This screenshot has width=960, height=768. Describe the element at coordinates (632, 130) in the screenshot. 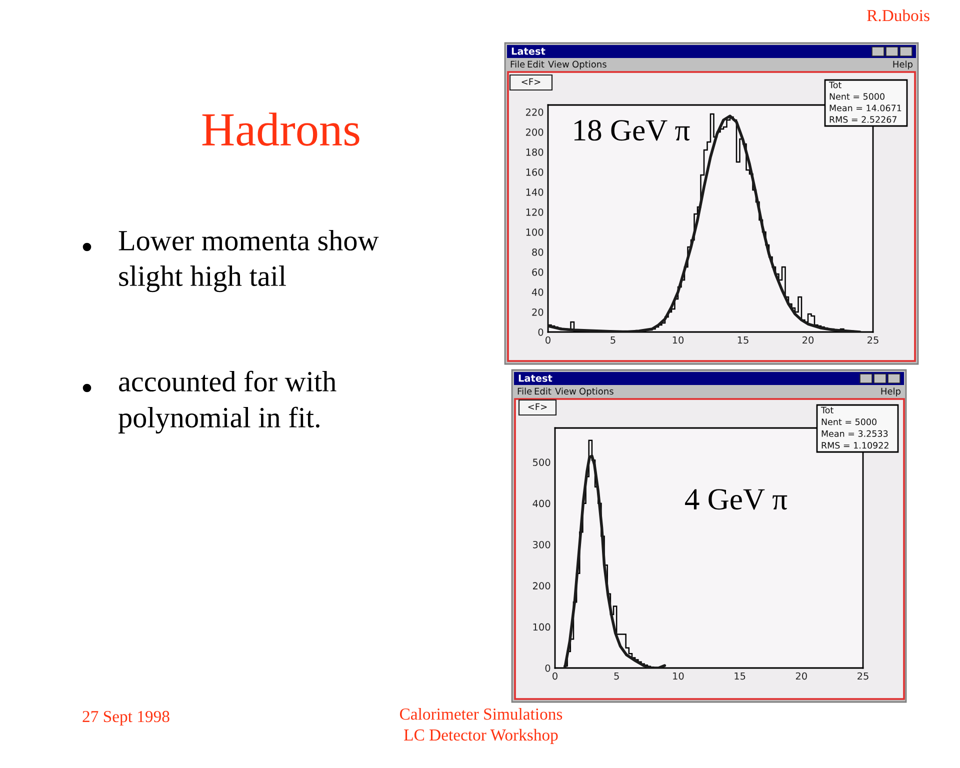

I see `annotation: 18 GeV π` at that location.